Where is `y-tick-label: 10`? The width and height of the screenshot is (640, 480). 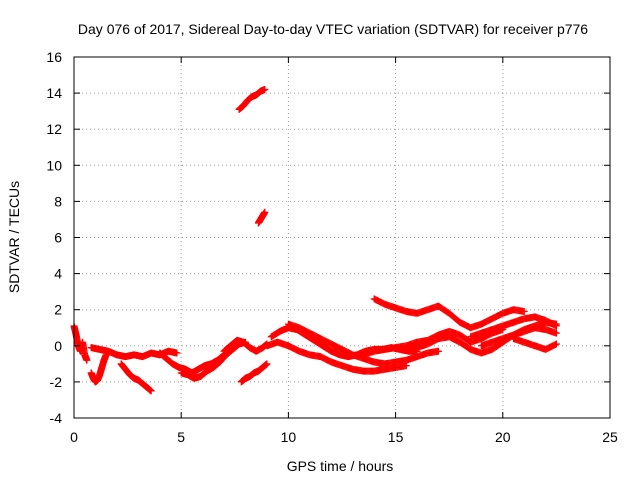 y-tick-label: 10 is located at coordinates (54, 165).